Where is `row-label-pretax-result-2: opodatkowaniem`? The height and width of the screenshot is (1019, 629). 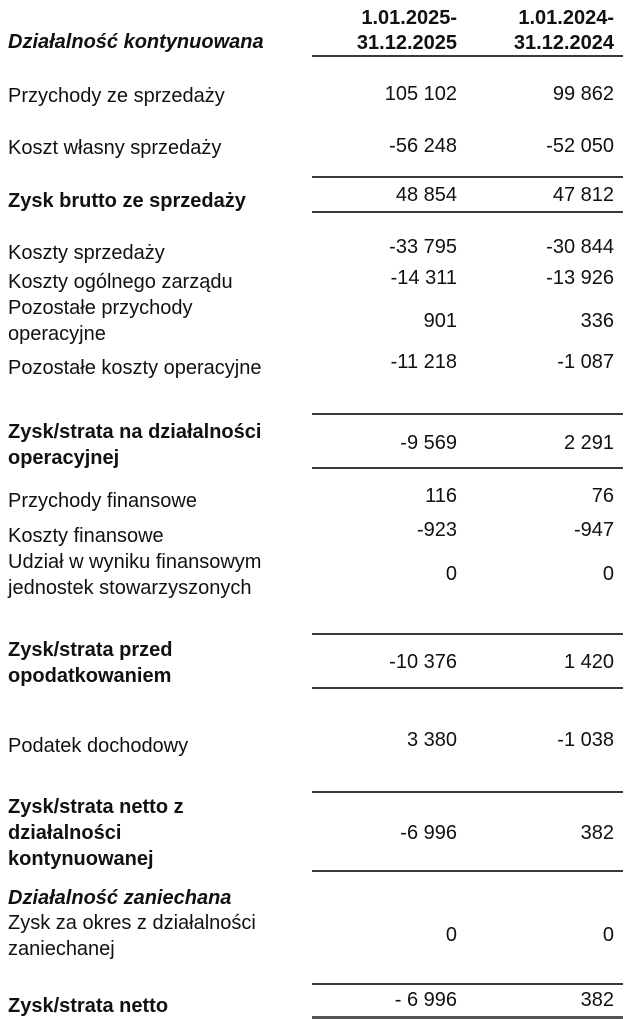 row-label-pretax-result-2: opodatkowaniem is located at coordinates (90, 676).